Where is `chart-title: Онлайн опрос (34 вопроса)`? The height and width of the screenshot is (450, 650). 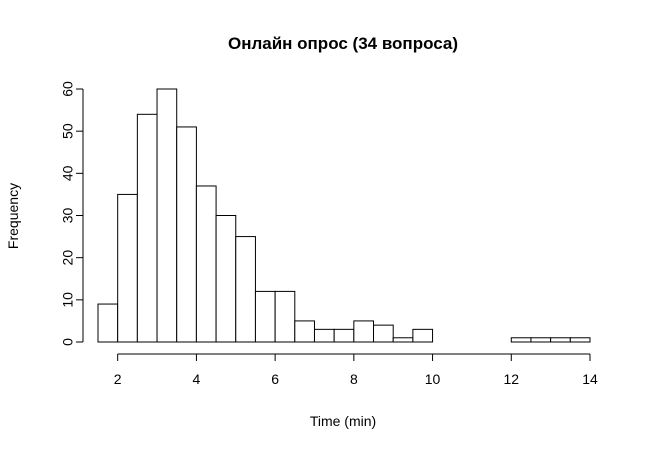 chart-title: Онлайн опрос (34 вопроса) is located at coordinates (343, 43).